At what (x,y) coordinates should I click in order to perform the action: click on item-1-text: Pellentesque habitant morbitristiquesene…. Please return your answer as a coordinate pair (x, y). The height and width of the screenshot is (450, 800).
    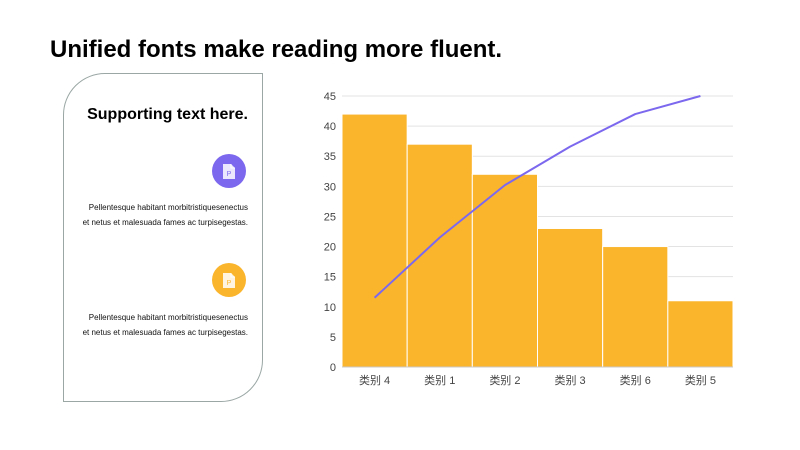
    Looking at the image, I should click on (160, 215).